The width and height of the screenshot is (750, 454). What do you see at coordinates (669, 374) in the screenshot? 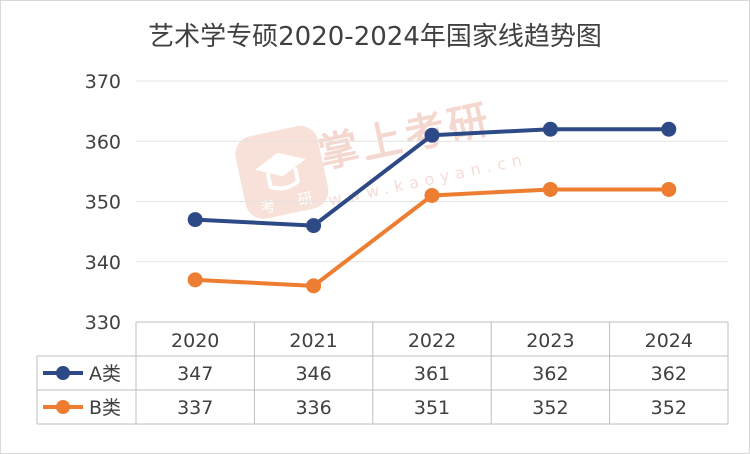
I see `table-value-0-4: 362` at bounding box center [669, 374].